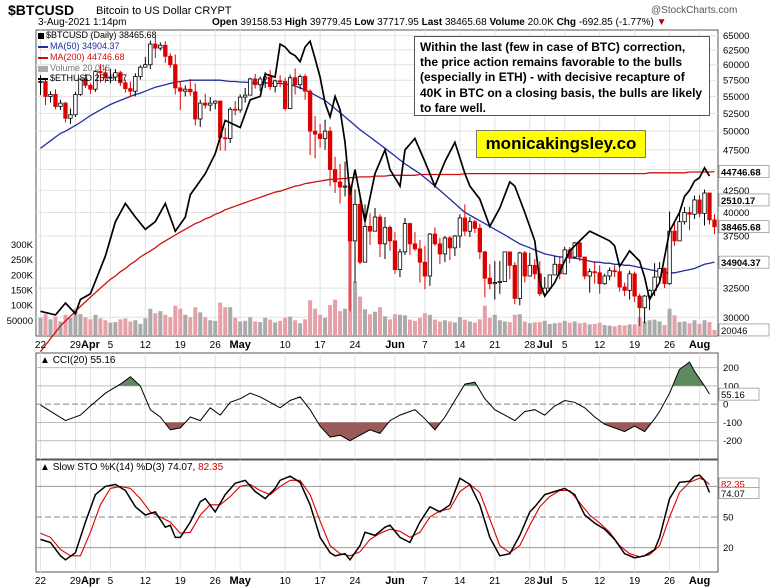 The image size is (775, 588). Describe the element at coordinates (744, 251) in the screenshot. I see `price-tags: 44746.68 2510.17 38465.68 34904.37 20046` at that location.